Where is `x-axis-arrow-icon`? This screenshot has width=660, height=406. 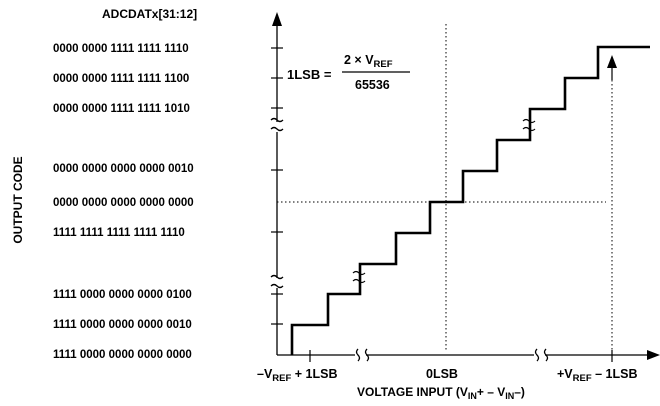
x-axis-arrow-icon is located at coordinates (653, 355).